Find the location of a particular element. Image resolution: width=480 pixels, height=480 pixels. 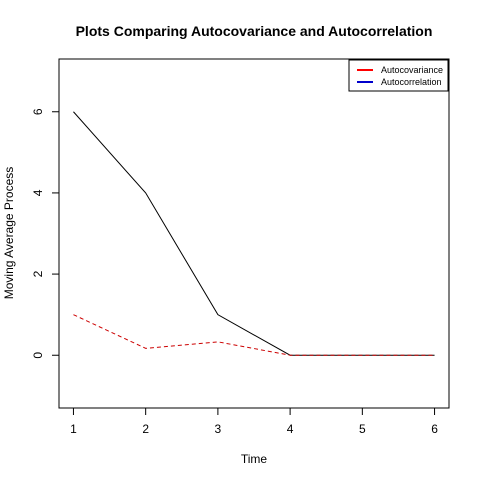

x-tick-label: 5 is located at coordinates (362, 429).